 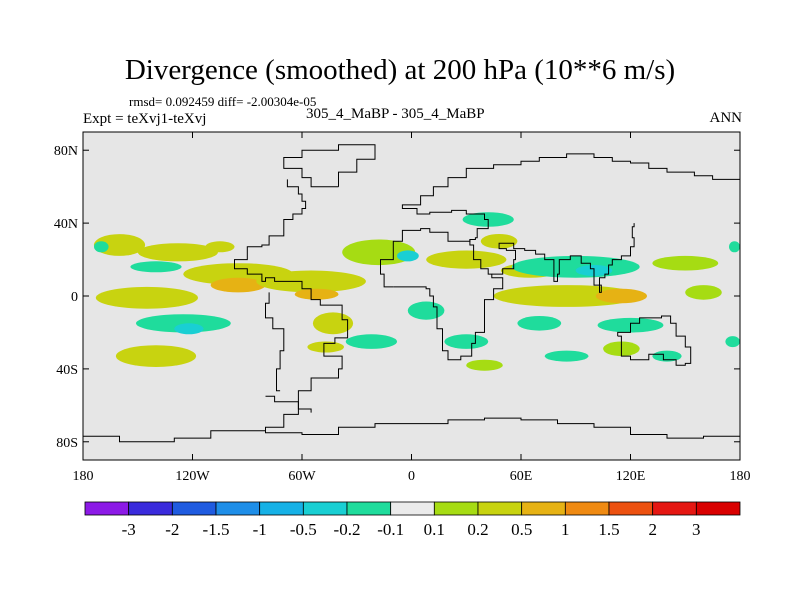 I want to click on colorbar-label: 2, so click(x=652, y=529).